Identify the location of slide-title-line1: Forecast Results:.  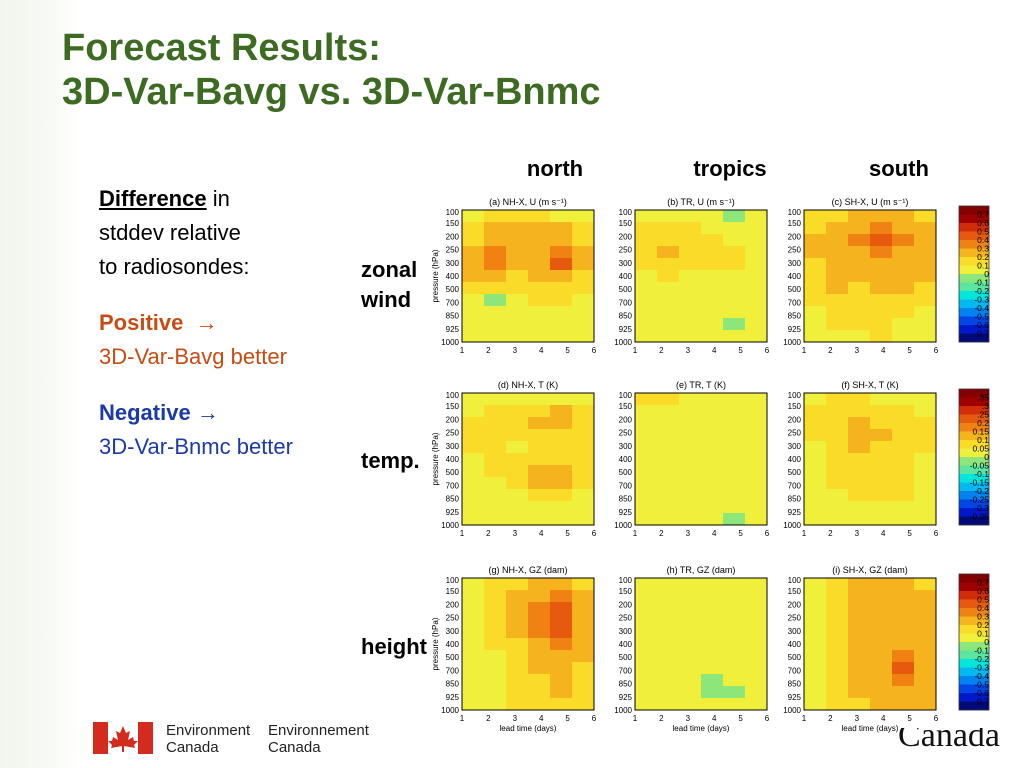
(221, 48).